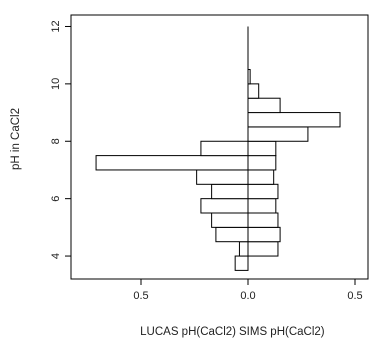  What do you see at coordinates (354, 296) in the screenshot?
I see `x-tick-label-2: 0.5` at bounding box center [354, 296].